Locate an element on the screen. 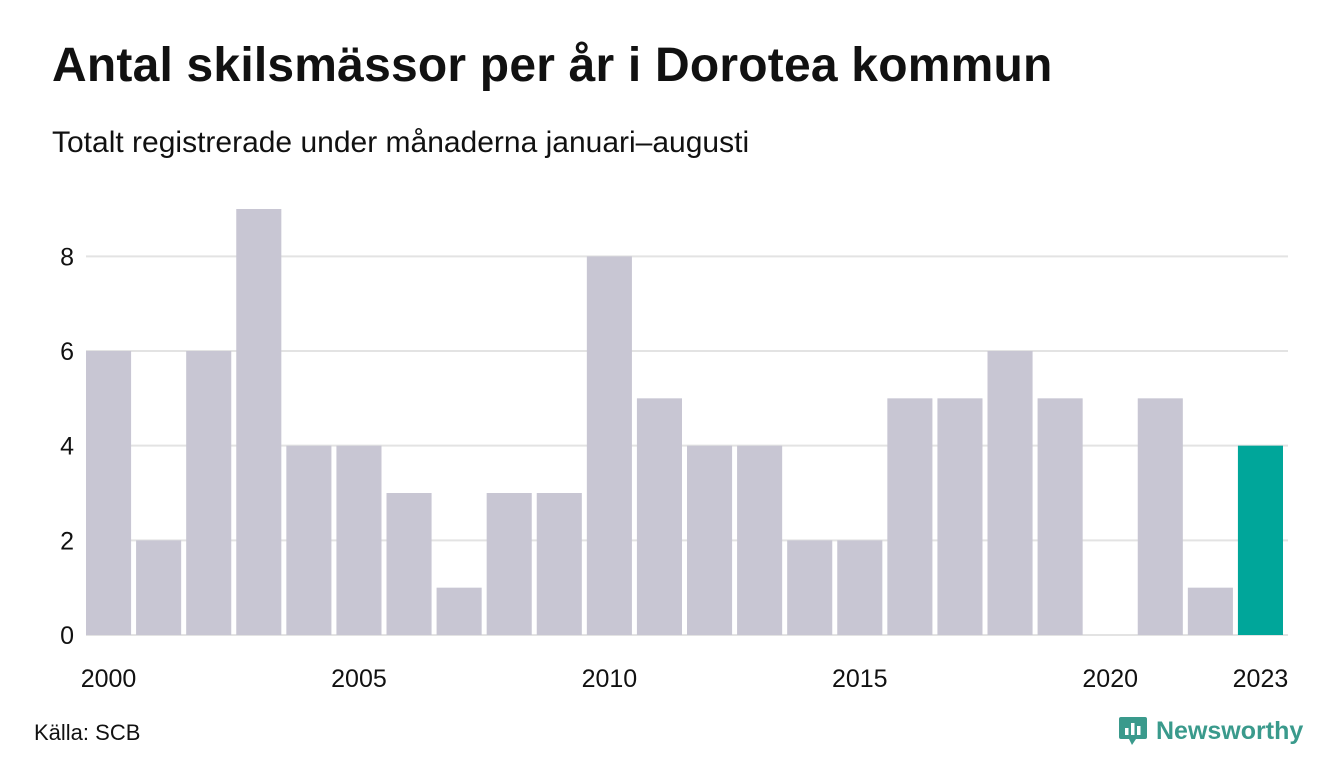 The height and width of the screenshot is (780, 1340). bar-2015 is located at coordinates (860, 587).